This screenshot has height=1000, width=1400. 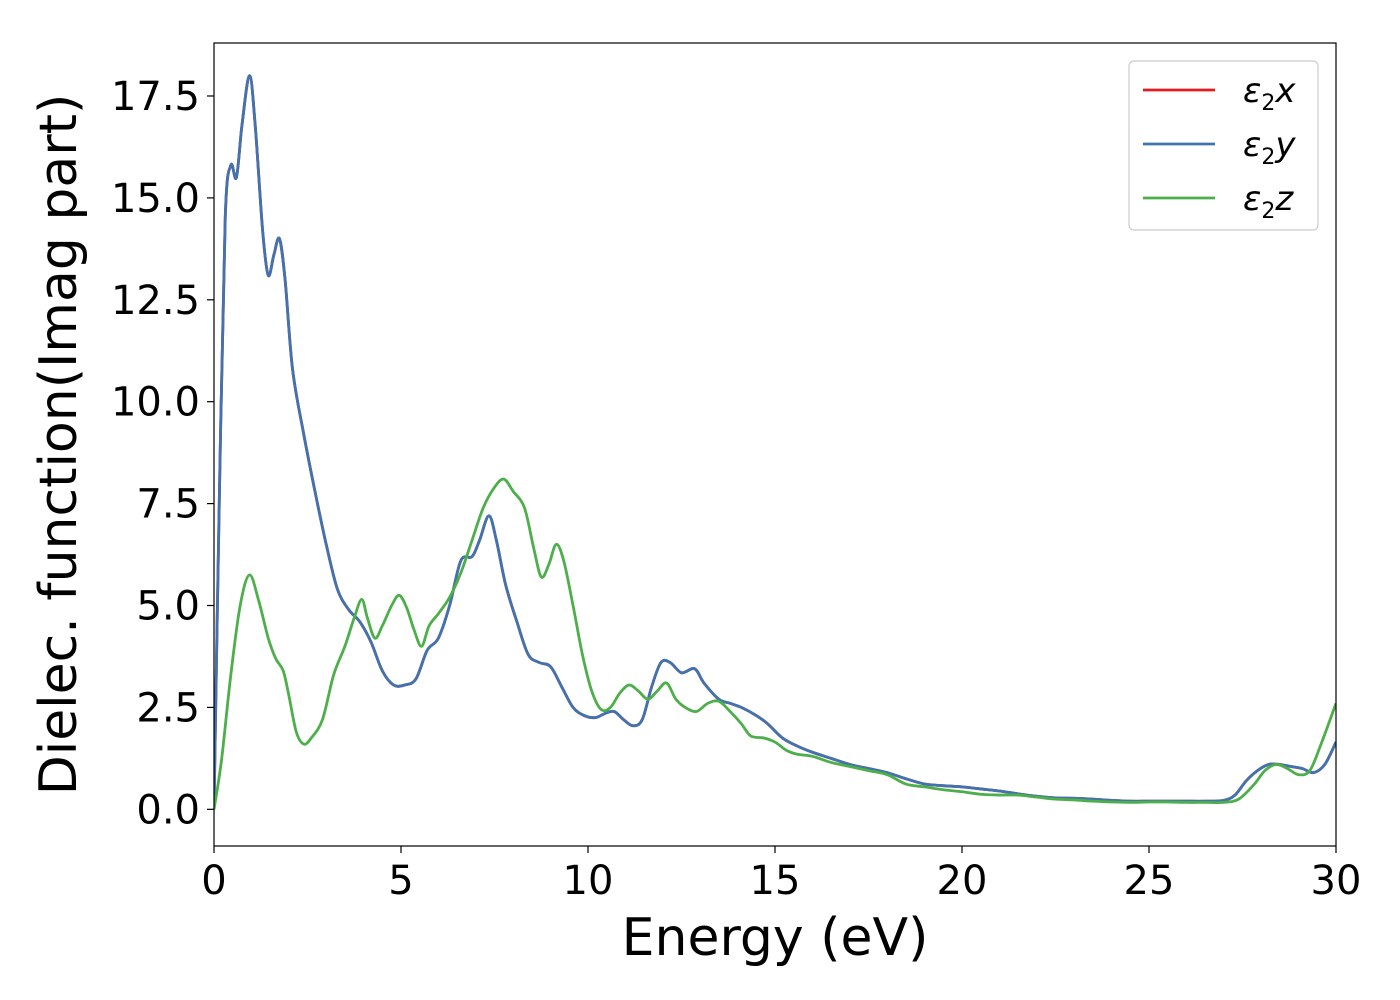 What do you see at coordinates (1284, 199) in the screenshot?
I see `legend-variable: z` at bounding box center [1284, 199].